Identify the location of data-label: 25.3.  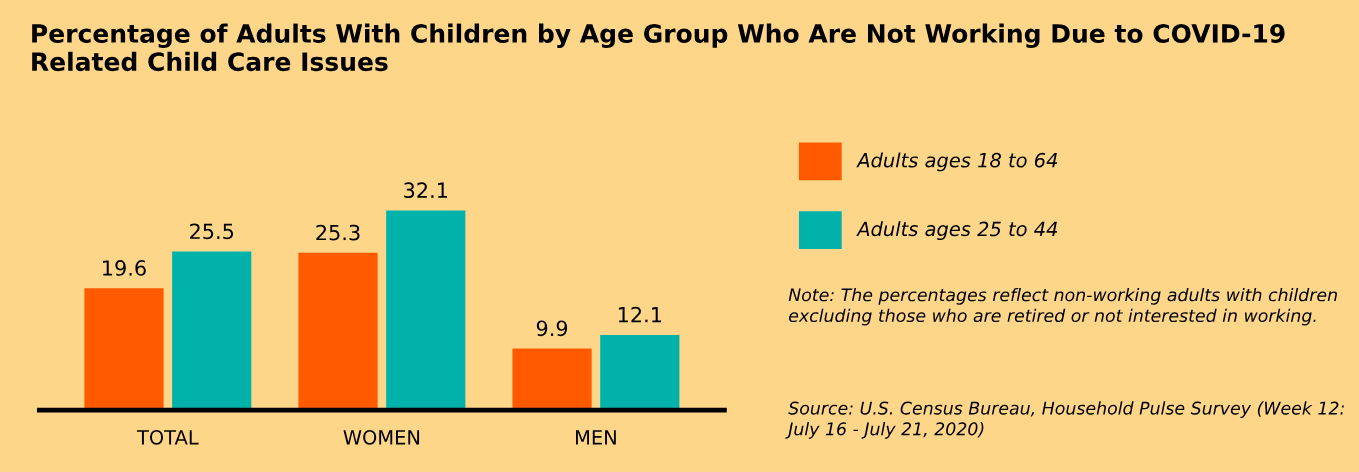
(338, 232).